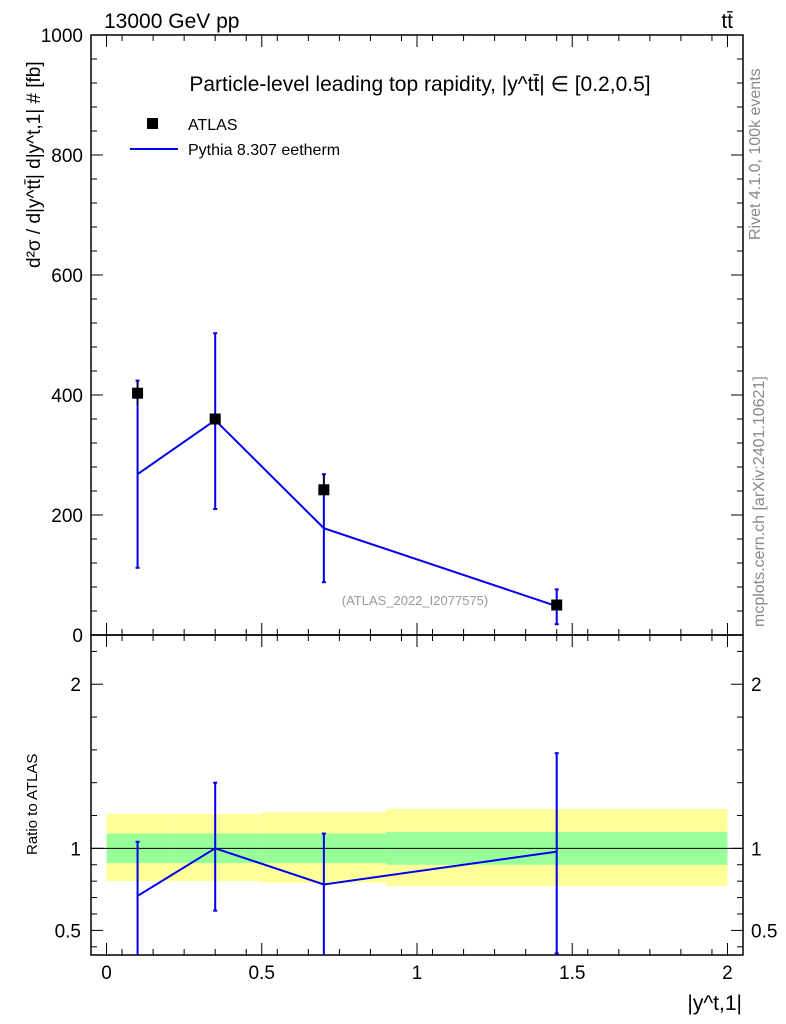 This screenshot has height=1024, width=786. Describe the element at coordinates (32, 804) in the screenshot. I see `ratio-y-axis-label: Ratio to ATLAS` at that location.